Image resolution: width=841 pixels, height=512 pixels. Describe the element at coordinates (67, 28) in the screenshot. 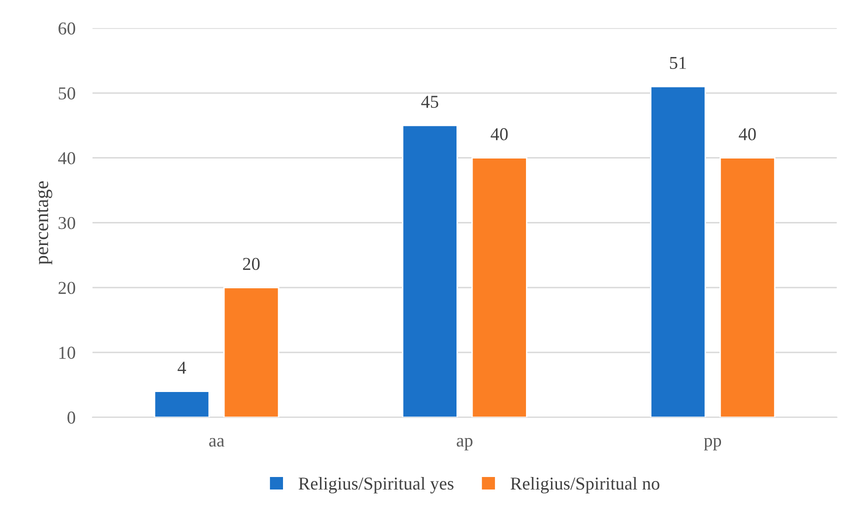

I see `y-tick-label: 60` at that location.